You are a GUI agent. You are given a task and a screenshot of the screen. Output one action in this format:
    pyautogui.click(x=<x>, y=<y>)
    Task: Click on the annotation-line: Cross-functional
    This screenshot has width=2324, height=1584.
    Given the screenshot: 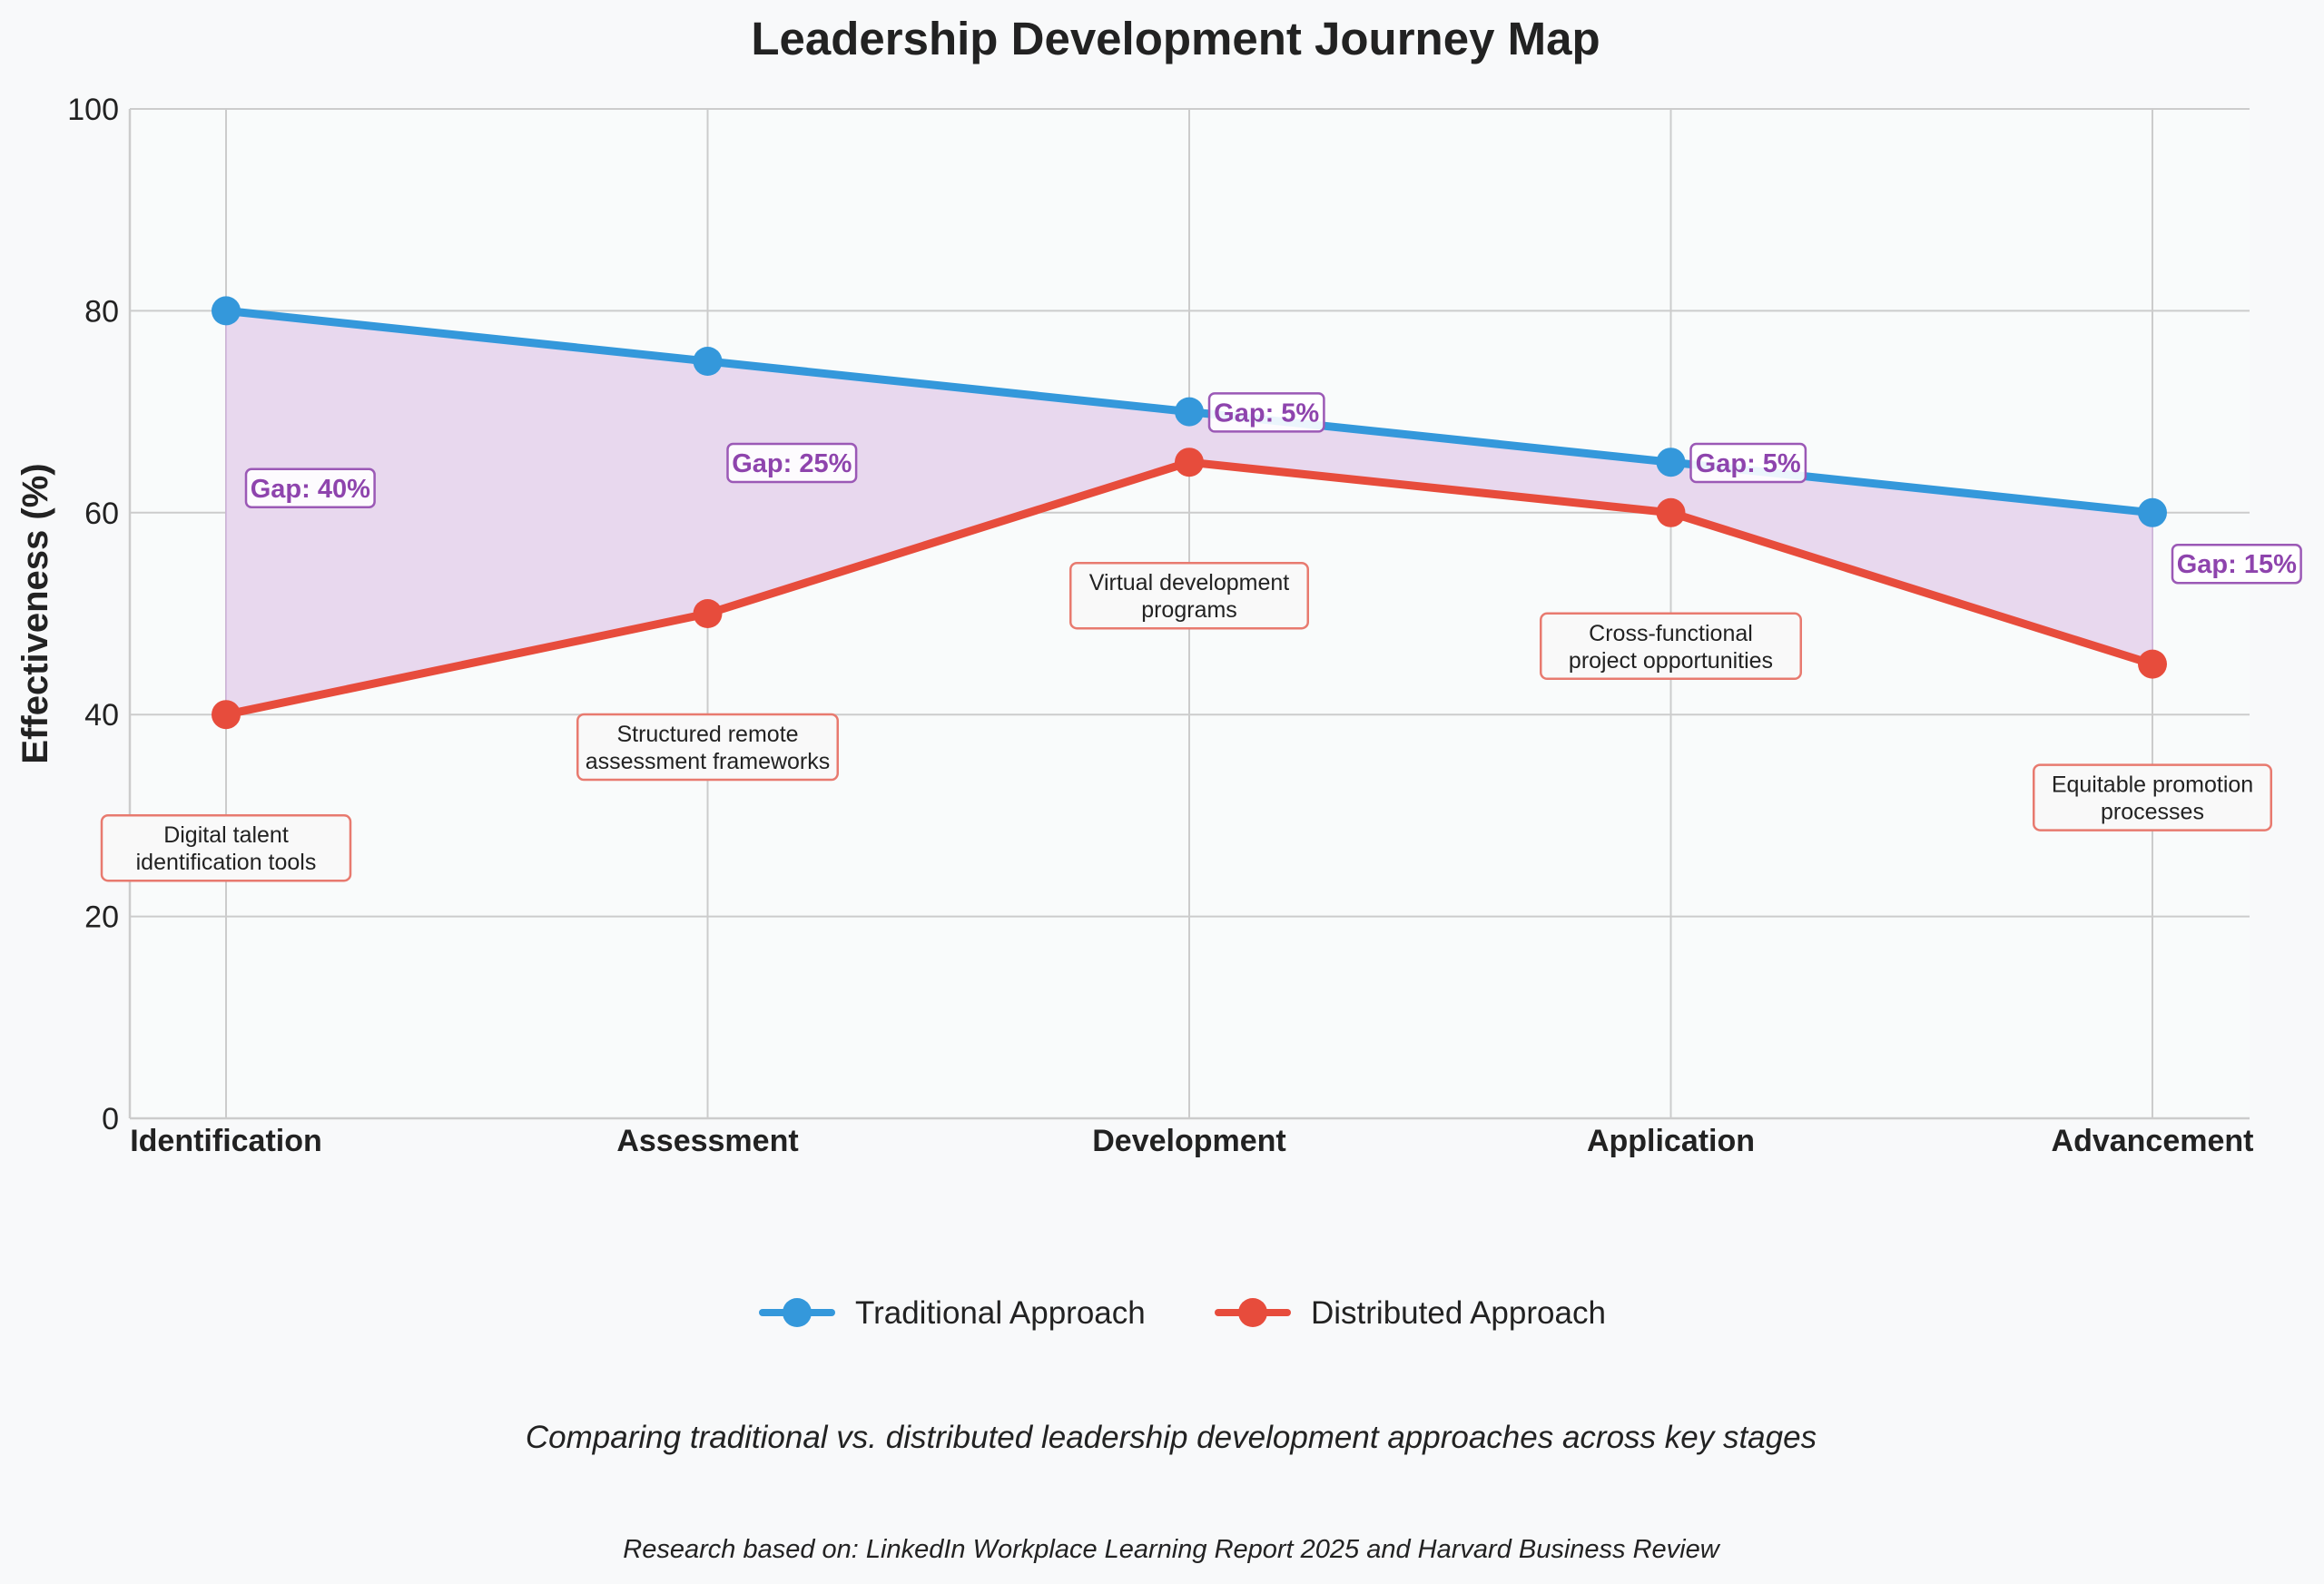 What is the action you would take?
    pyautogui.click(x=1671, y=633)
    